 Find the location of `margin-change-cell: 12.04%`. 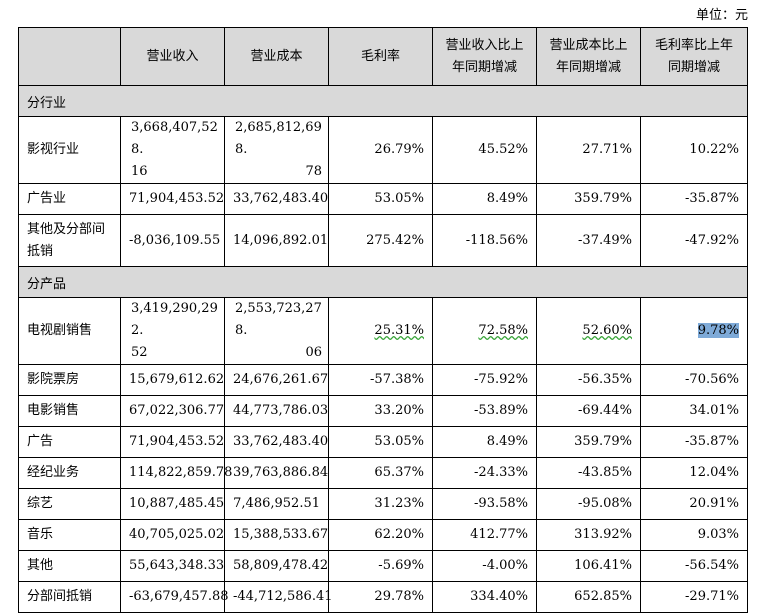

margin-change-cell: 12.04% is located at coordinates (694, 473).